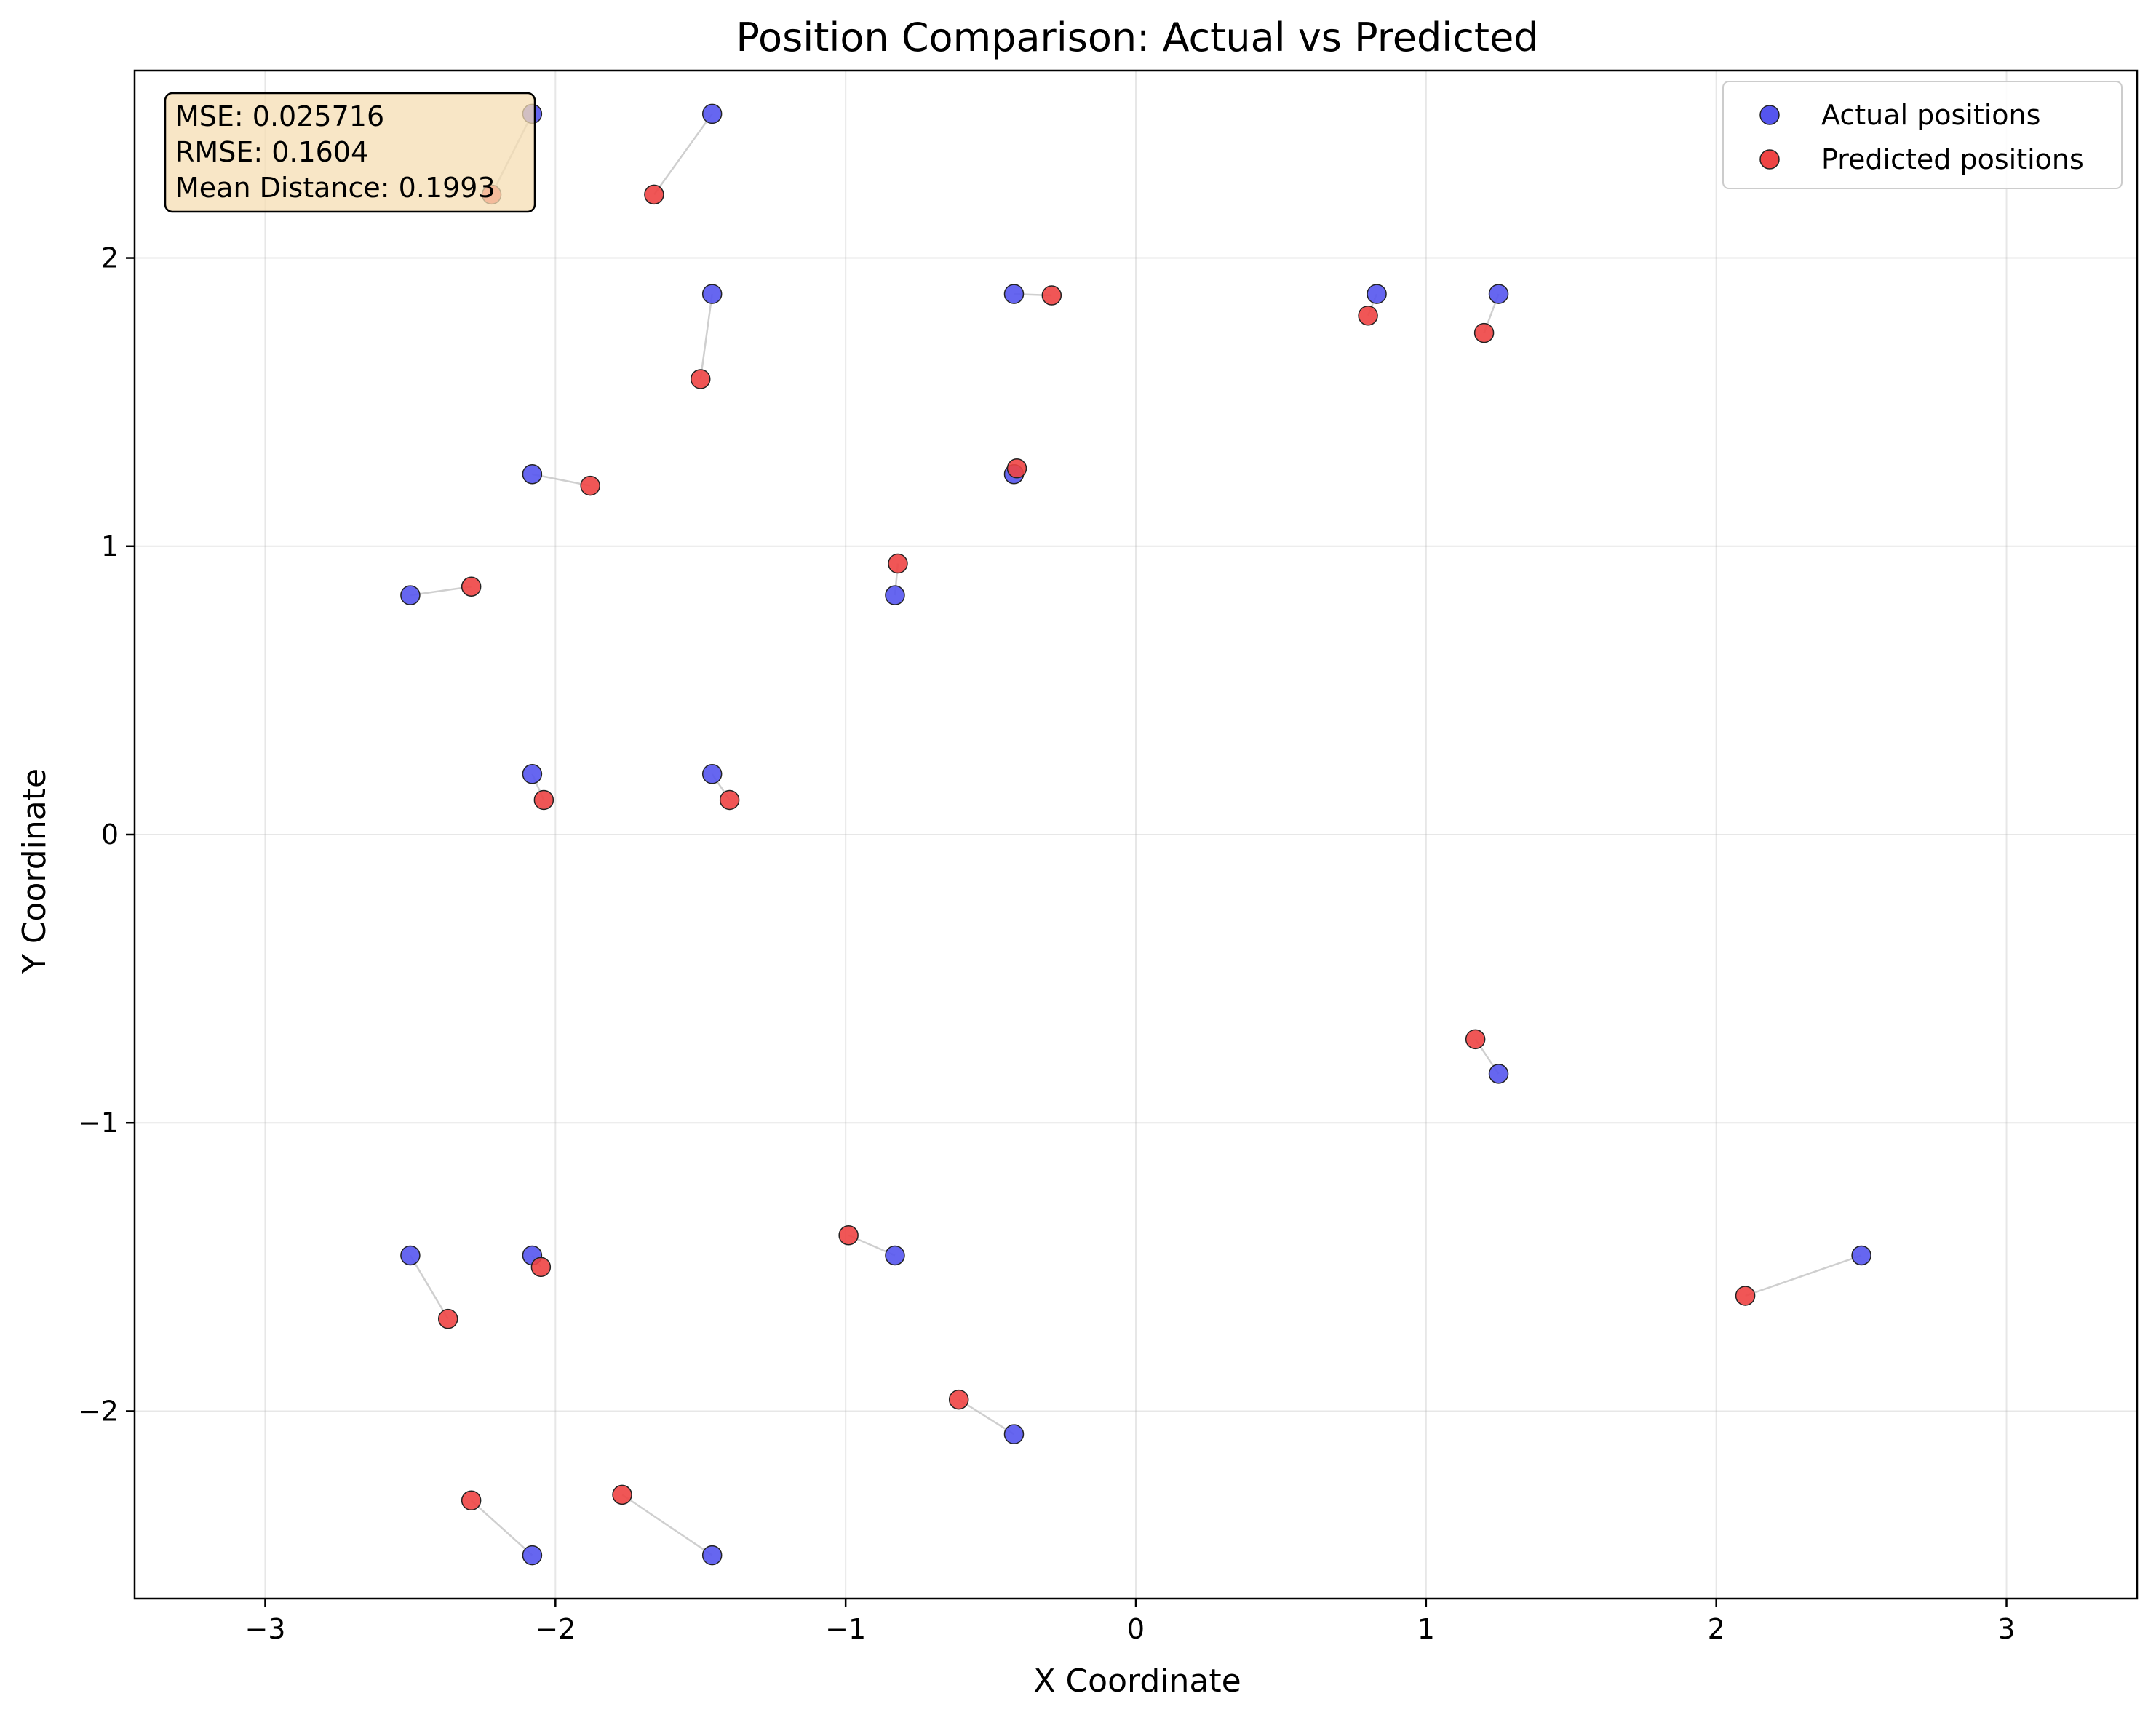 This screenshot has width=2156, height=1720. Describe the element at coordinates (98, 1123) in the screenshot. I see `y-tick-label: −1` at that location.